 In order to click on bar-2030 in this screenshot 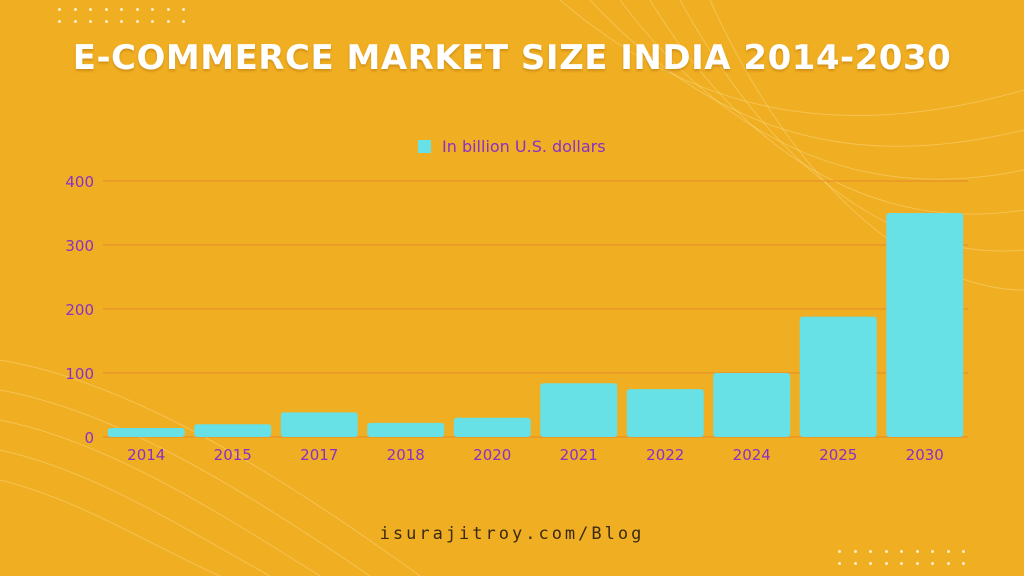, I will do `click(925, 325)`.